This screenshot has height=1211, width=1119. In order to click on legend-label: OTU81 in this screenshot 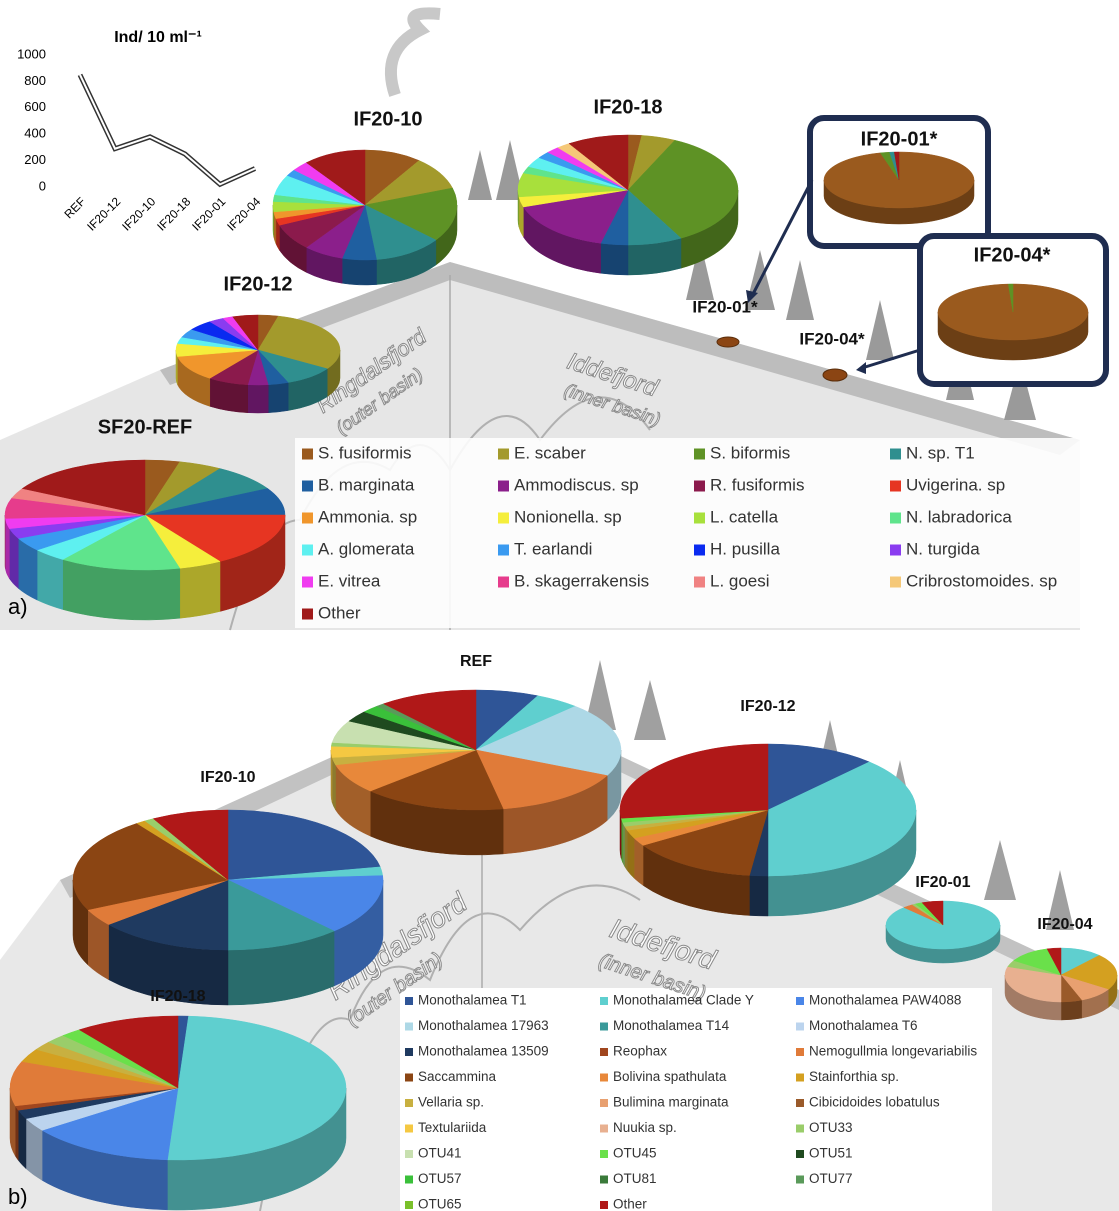, I will do `click(635, 1178)`.